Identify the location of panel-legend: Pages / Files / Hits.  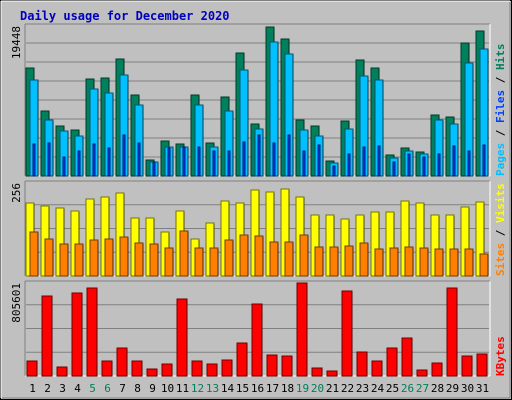
(500, 110).